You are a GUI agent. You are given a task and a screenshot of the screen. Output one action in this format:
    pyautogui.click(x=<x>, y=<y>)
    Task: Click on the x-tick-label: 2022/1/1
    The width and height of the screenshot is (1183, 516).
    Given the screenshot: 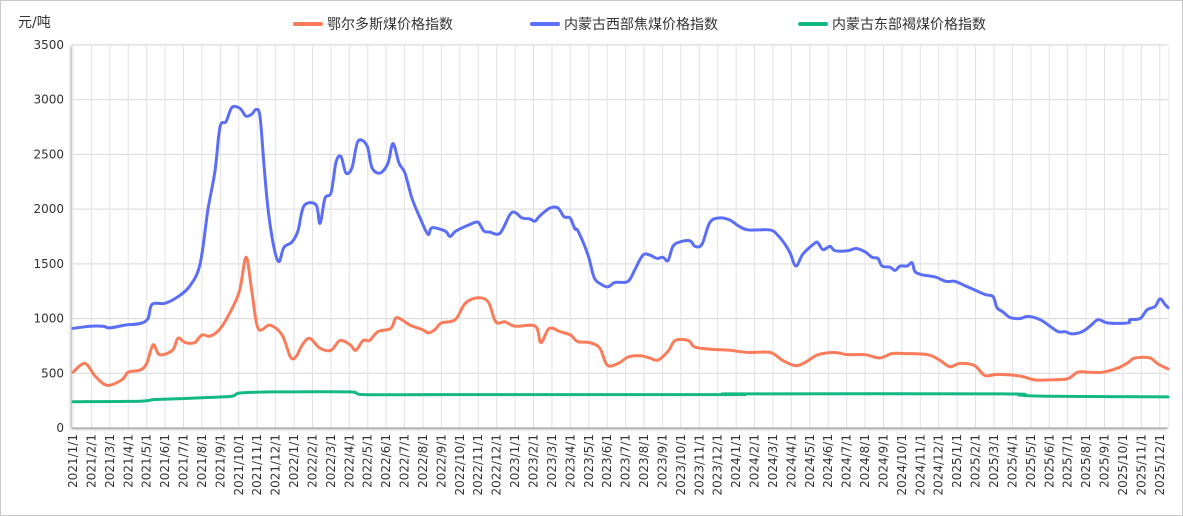 What is the action you would take?
    pyautogui.click(x=294, y=461)
    